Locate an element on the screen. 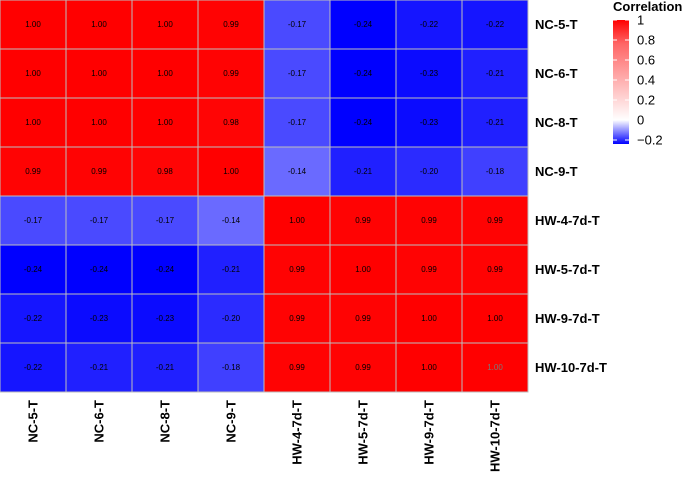 The image size is (685, 477). legend-title: Correlation is located at coordinates (647, 7).